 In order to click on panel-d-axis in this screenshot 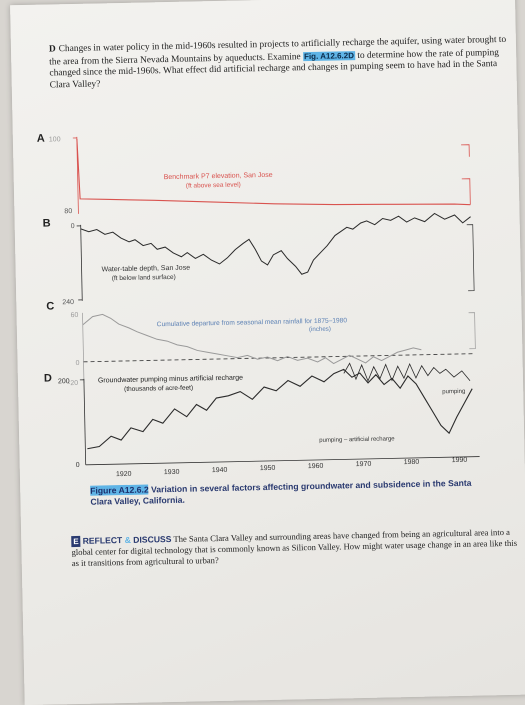, I will do `click(85, 422)`.